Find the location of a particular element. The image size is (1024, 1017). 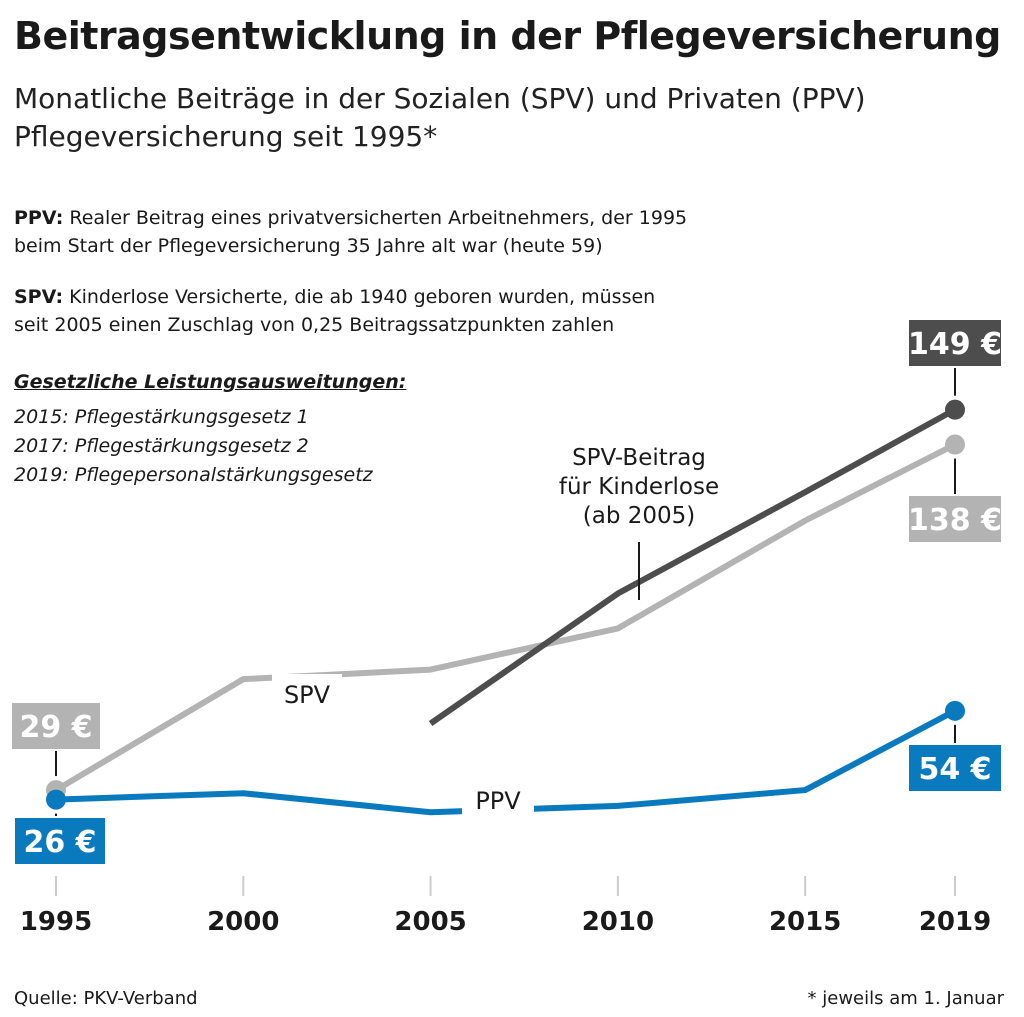

value-label-ppv-end: 54 € is located at coordinates (954, 769).